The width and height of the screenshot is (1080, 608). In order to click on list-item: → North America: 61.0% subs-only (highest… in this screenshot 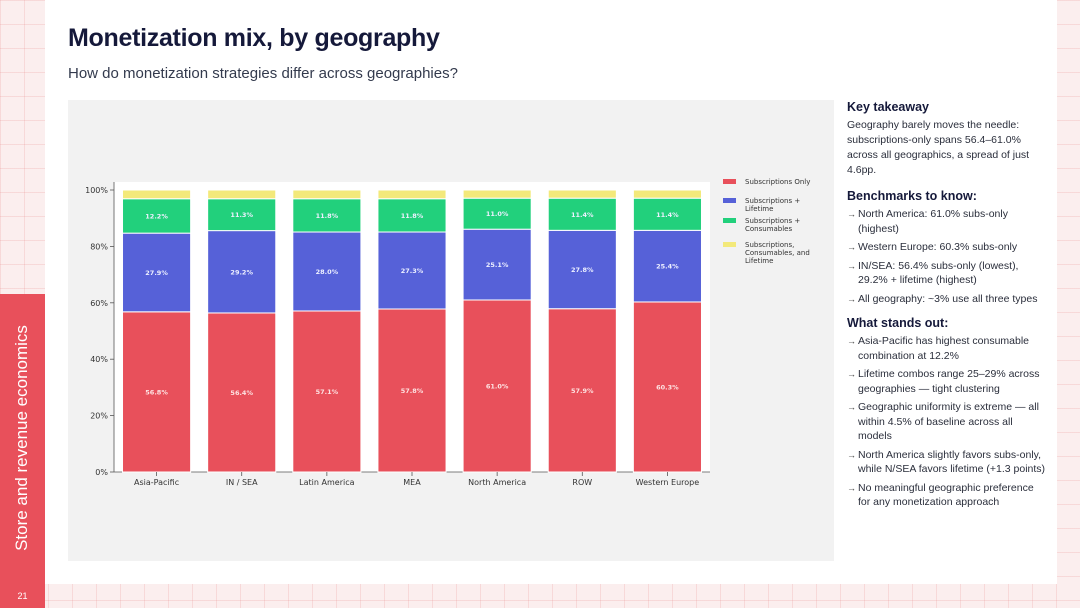, I will do `click(927, 221)`.